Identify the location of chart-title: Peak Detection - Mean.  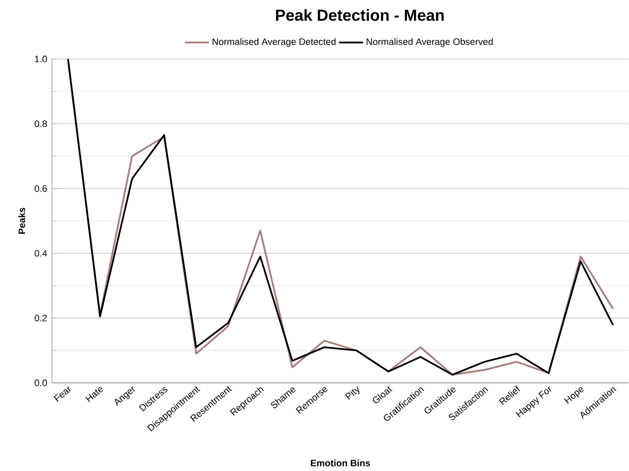
(360, 15).